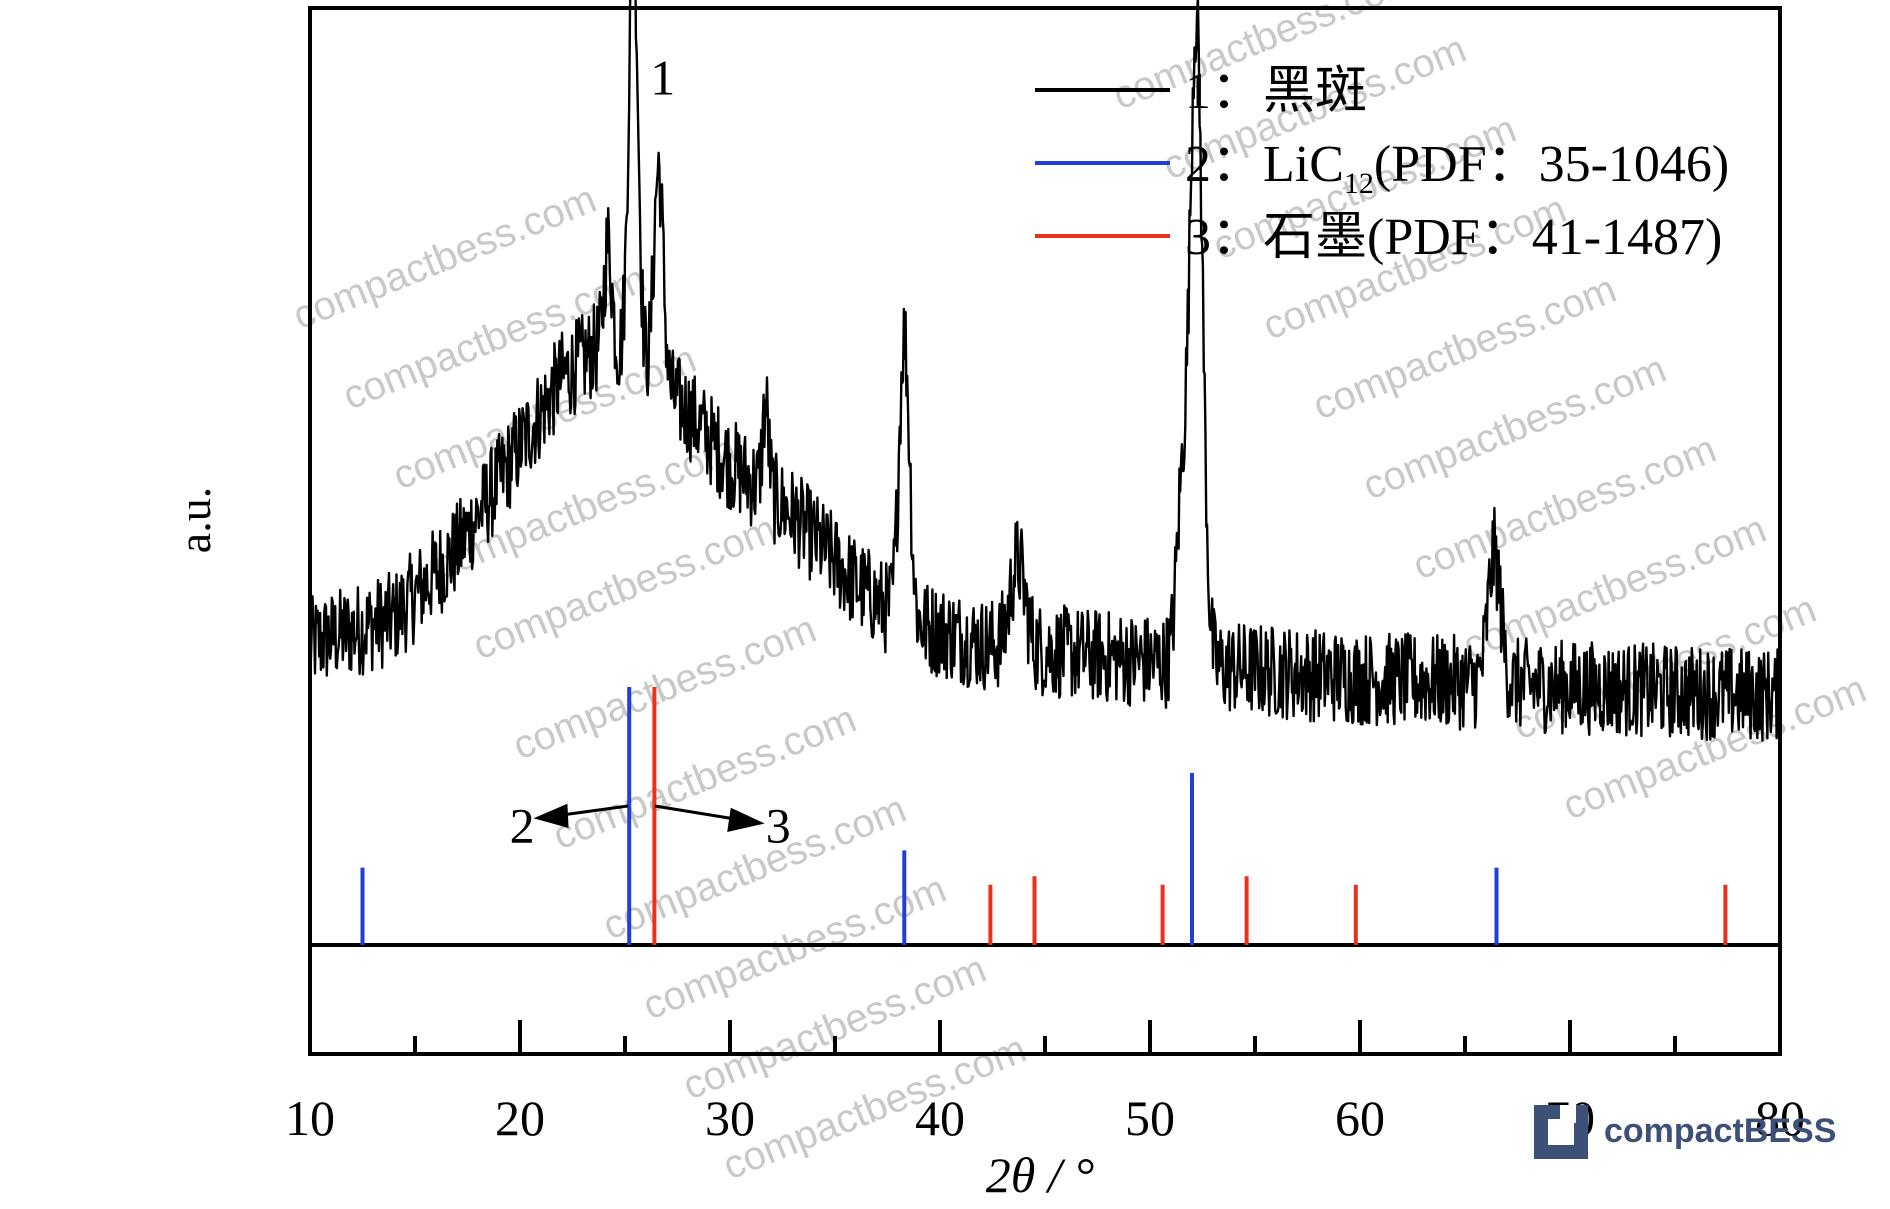 The height and width of the screenshot is (1209, 1890). I want to click on x-axis-label: 2θ / °, so click(1040, 1175).